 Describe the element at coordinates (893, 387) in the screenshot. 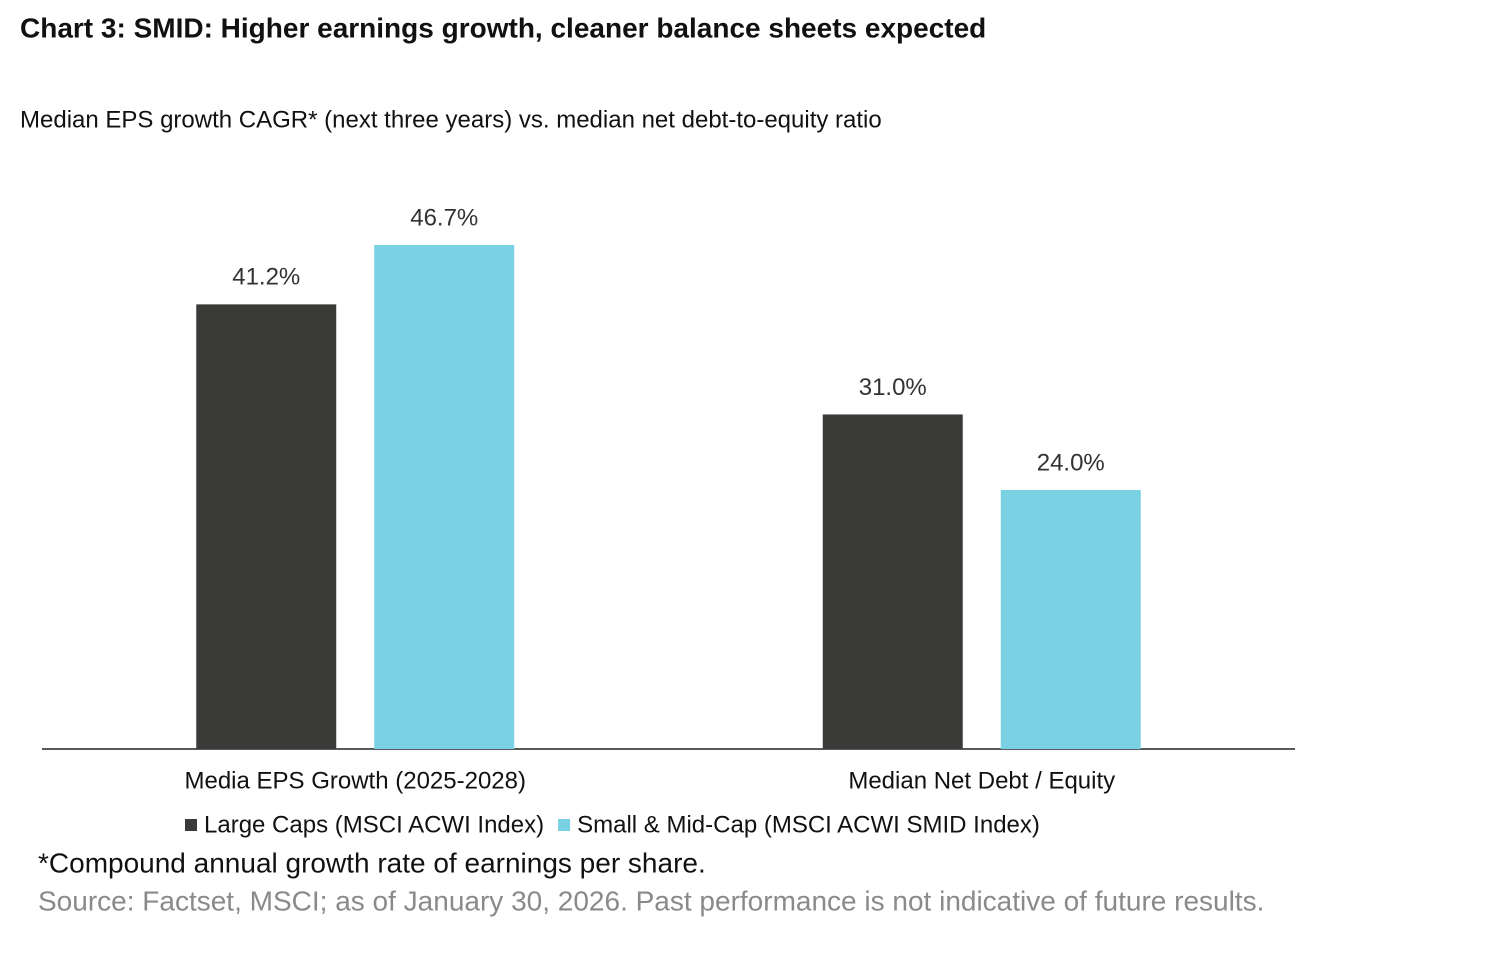

I see `data-label: 31.0%` at that location.